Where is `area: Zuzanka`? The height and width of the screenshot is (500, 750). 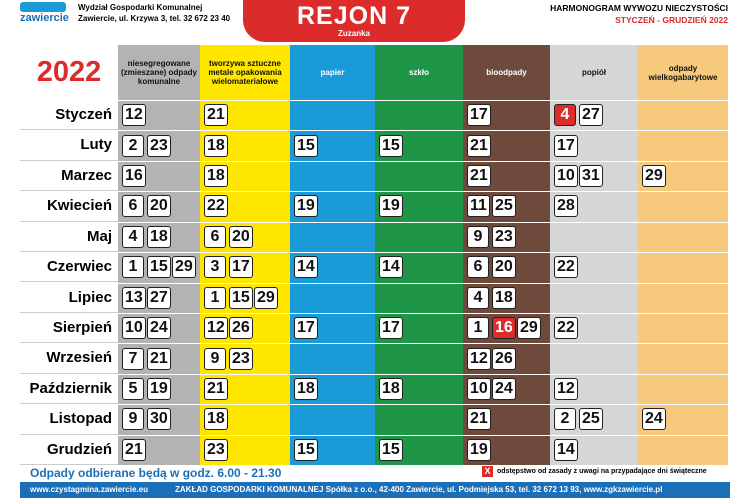 area: Zuzanka is located at coordinates (353, 33).